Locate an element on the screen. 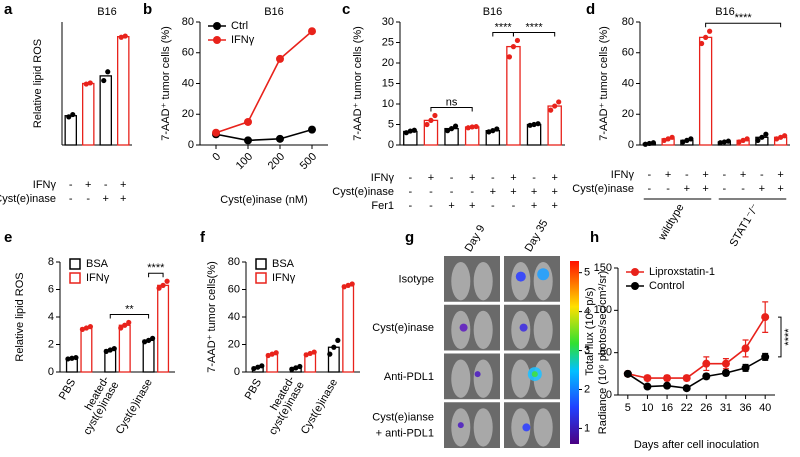 The width and height of the screenshot is (800, 457). x-tick-label: PBS is located at coordinates (67, 389).